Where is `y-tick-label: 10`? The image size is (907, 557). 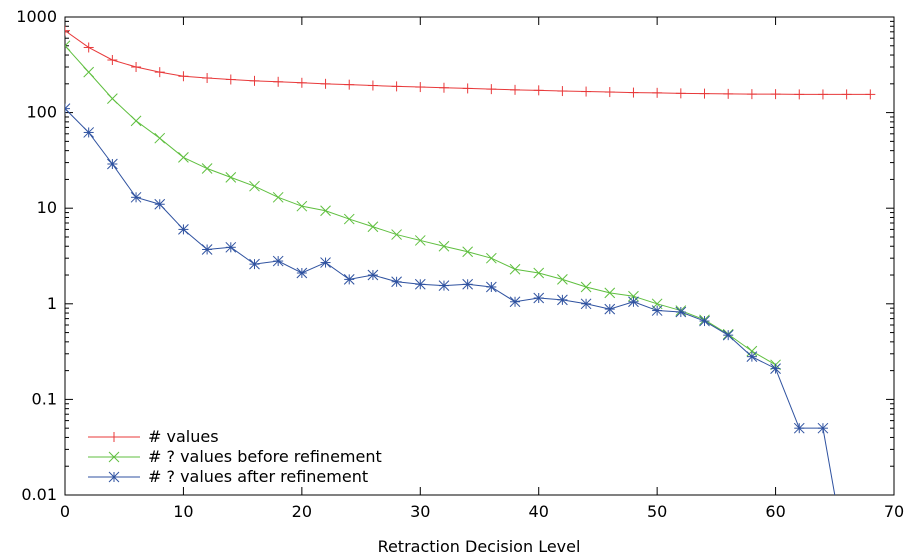
y-tick-label: 10 is located at coordinates (47, 207).